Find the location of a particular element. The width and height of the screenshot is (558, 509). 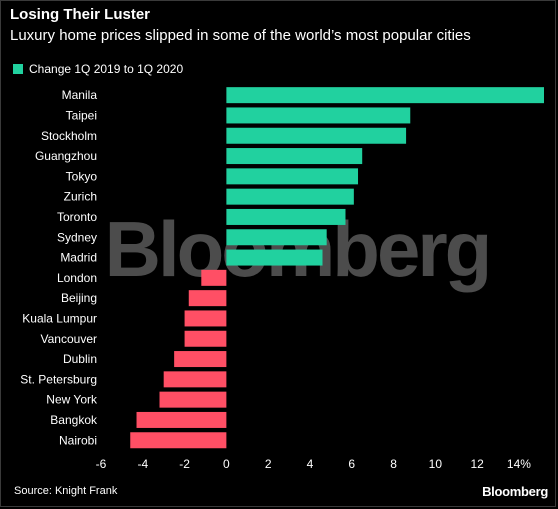

bar-guangzhou is located at coordinates (294, 156).